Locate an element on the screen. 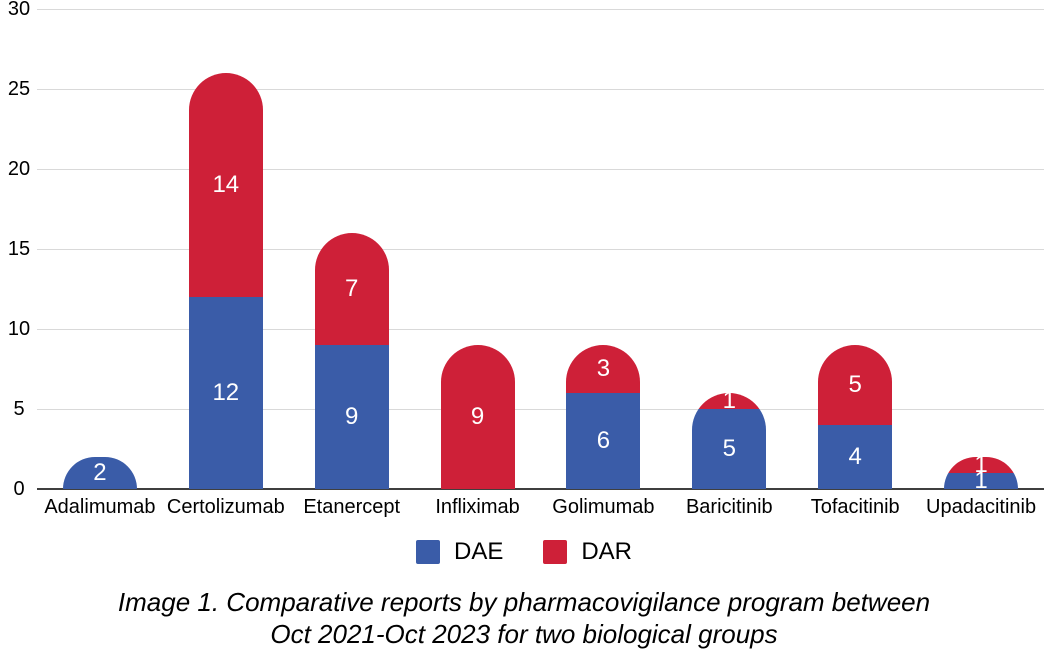  legend-label-dar: DAR is located at coordinates (607, 551).